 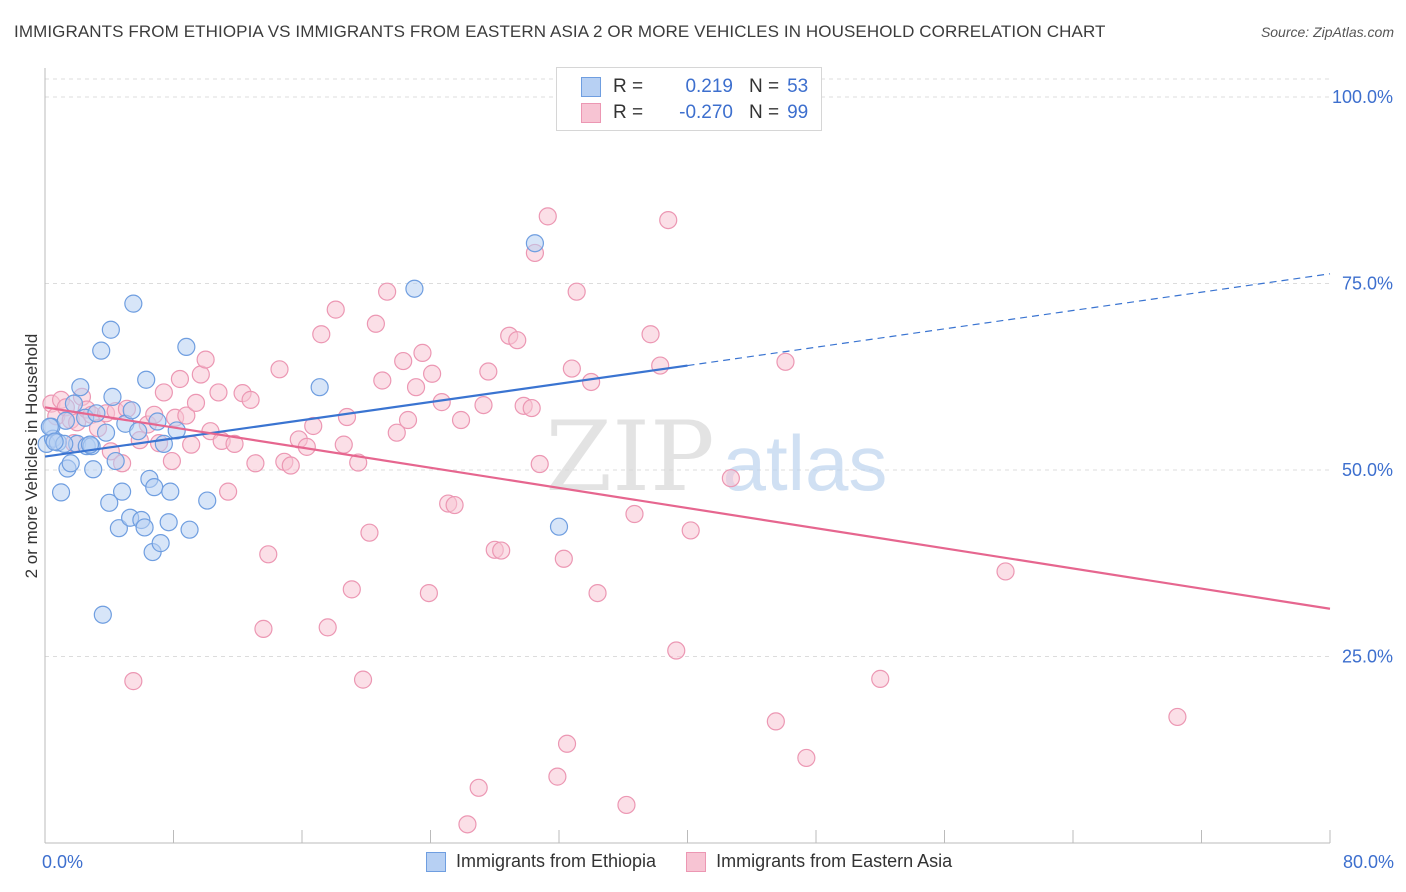 What do you see at coordinates (1327, 32) in the screenshot?
I see `source-label: Source: ZipAtlas.com` at bounding box center [1327, 32].